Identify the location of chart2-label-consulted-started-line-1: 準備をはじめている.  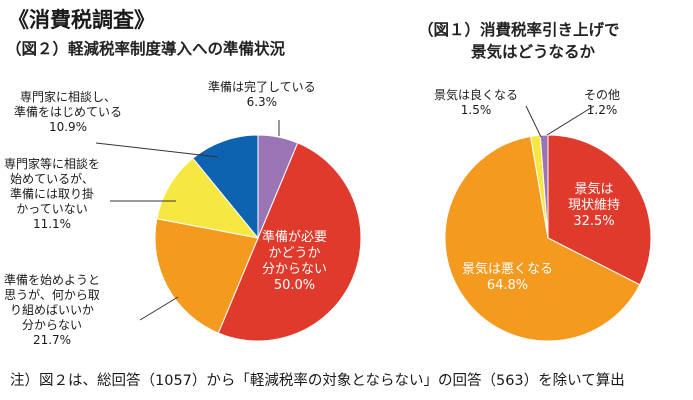
(68, 112).